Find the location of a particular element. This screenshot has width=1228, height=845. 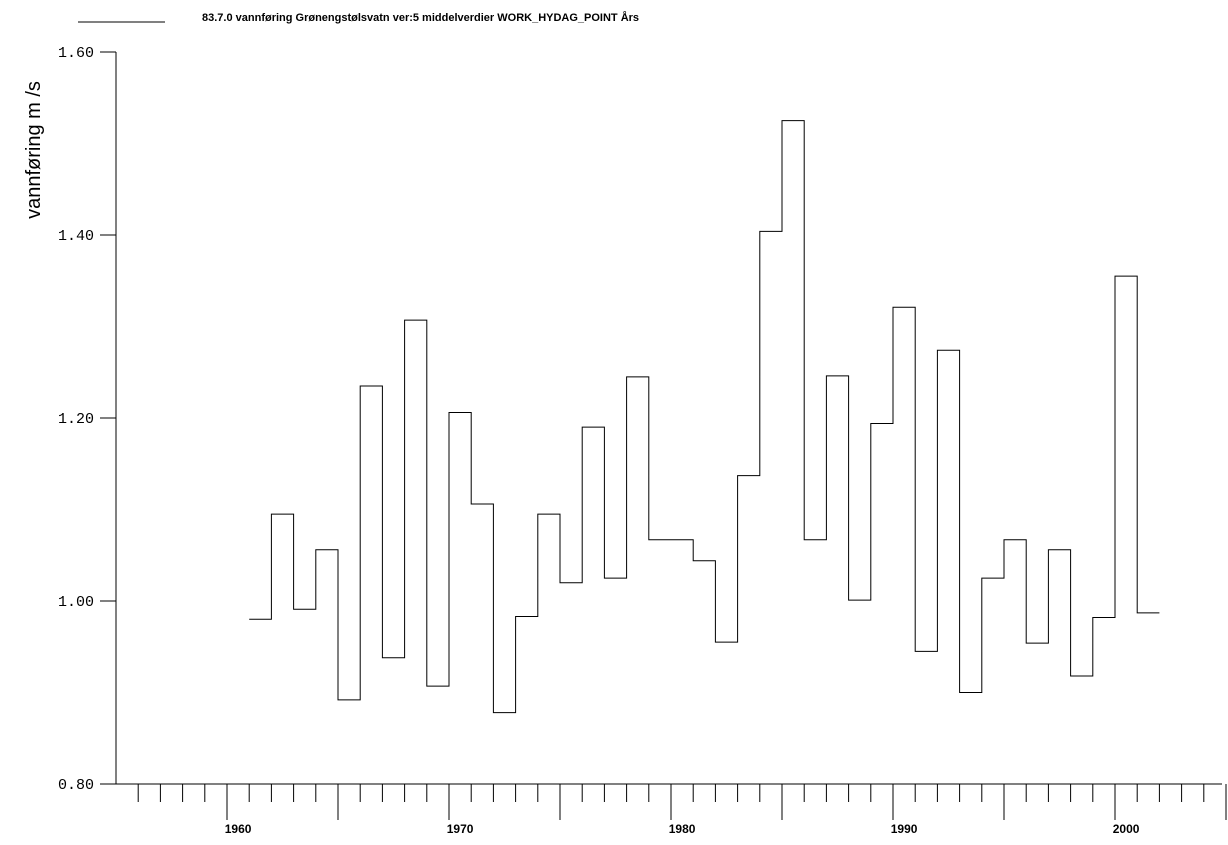

y-ticks: 0.80 1.00 1.20 1.40 1.60 is located at coordinates (87, 419).